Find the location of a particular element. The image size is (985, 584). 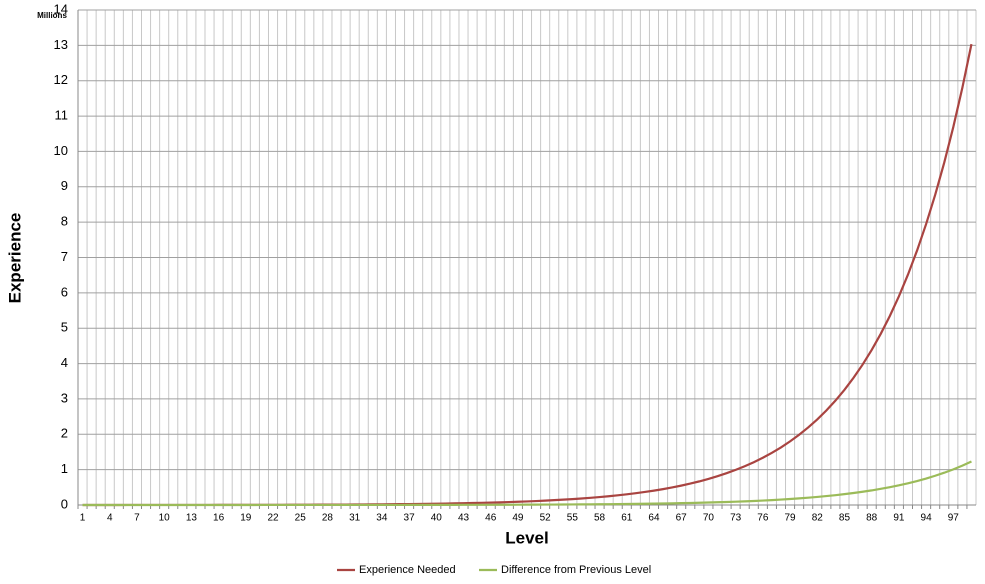

x-tick-label: 37 is located at coordinates (410, 518).